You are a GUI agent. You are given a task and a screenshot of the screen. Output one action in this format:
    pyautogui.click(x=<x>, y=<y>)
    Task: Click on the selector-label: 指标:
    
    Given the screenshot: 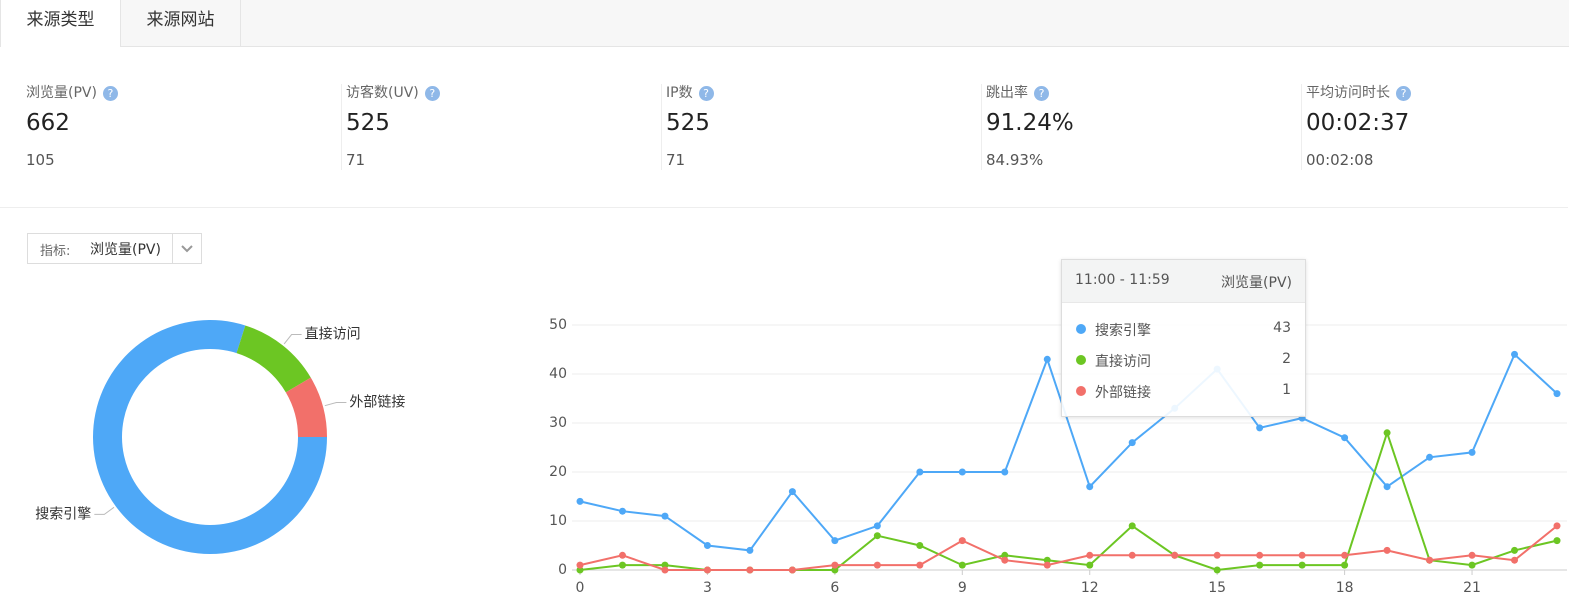 What is the action you would take?
    pyautogui.click(x=55, y=251)
    